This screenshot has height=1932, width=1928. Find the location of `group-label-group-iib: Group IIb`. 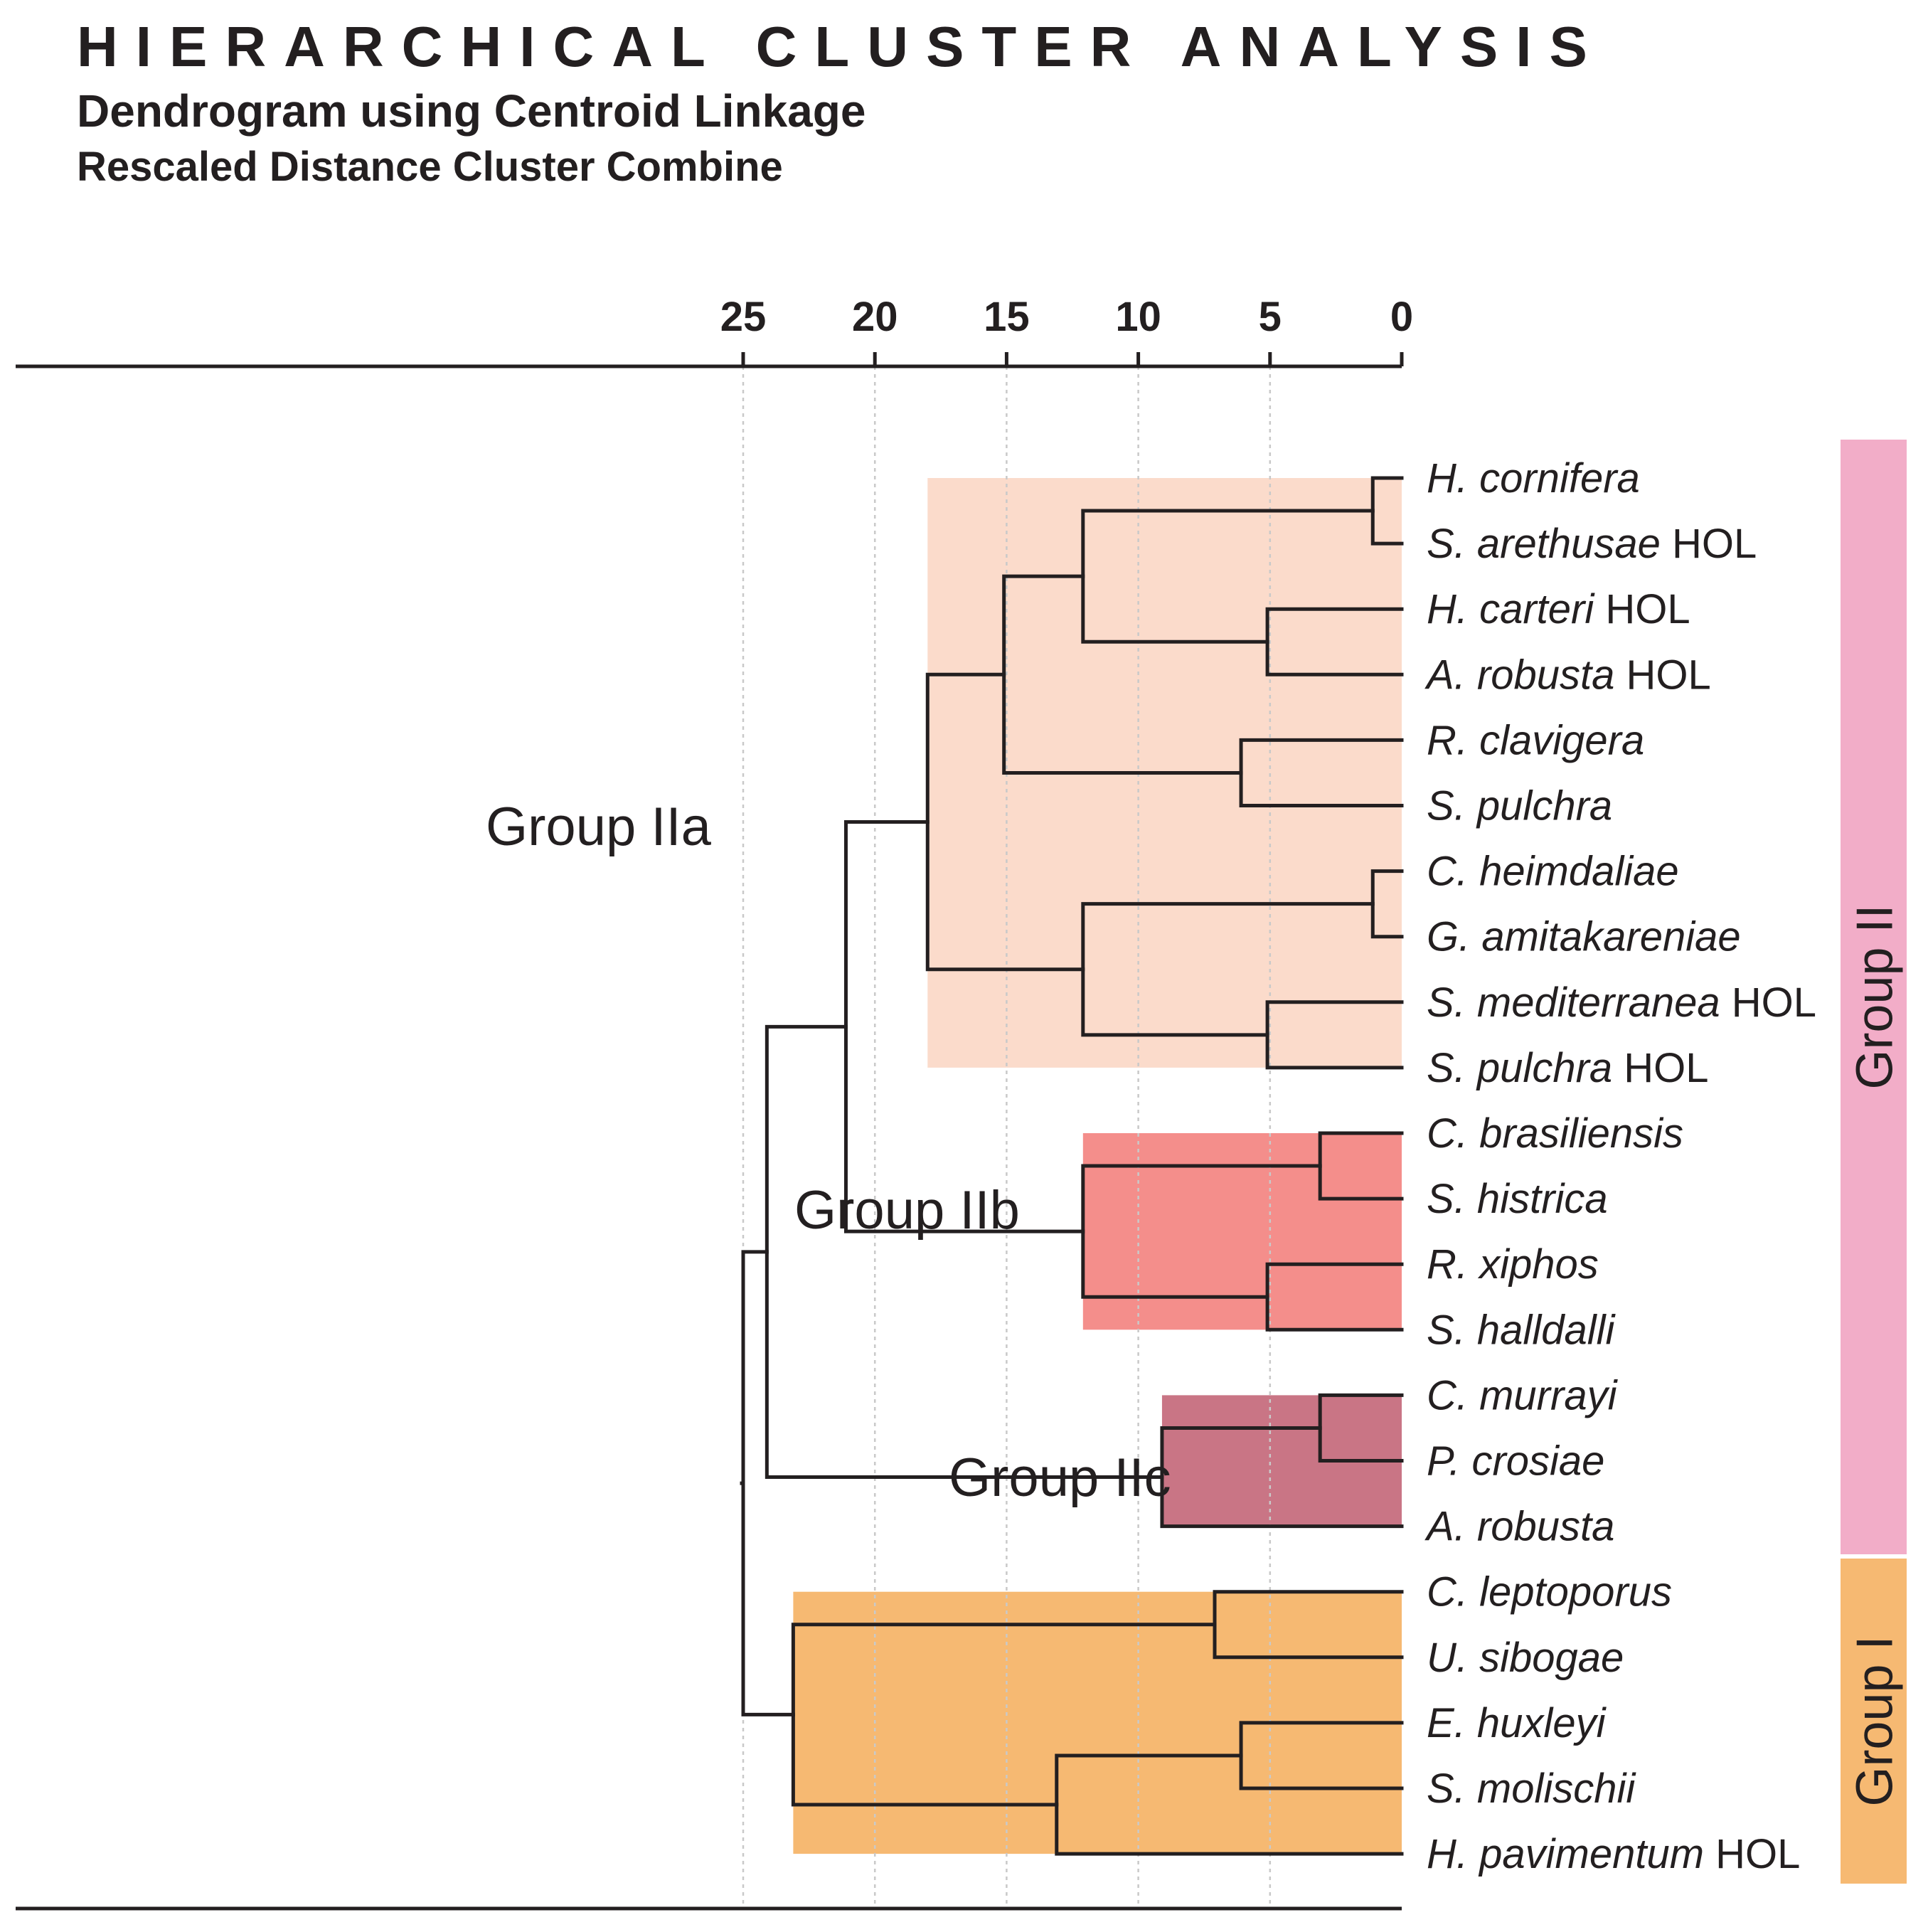

group-label-group-iib: Group IIb is located at coordinates (907, 1210).